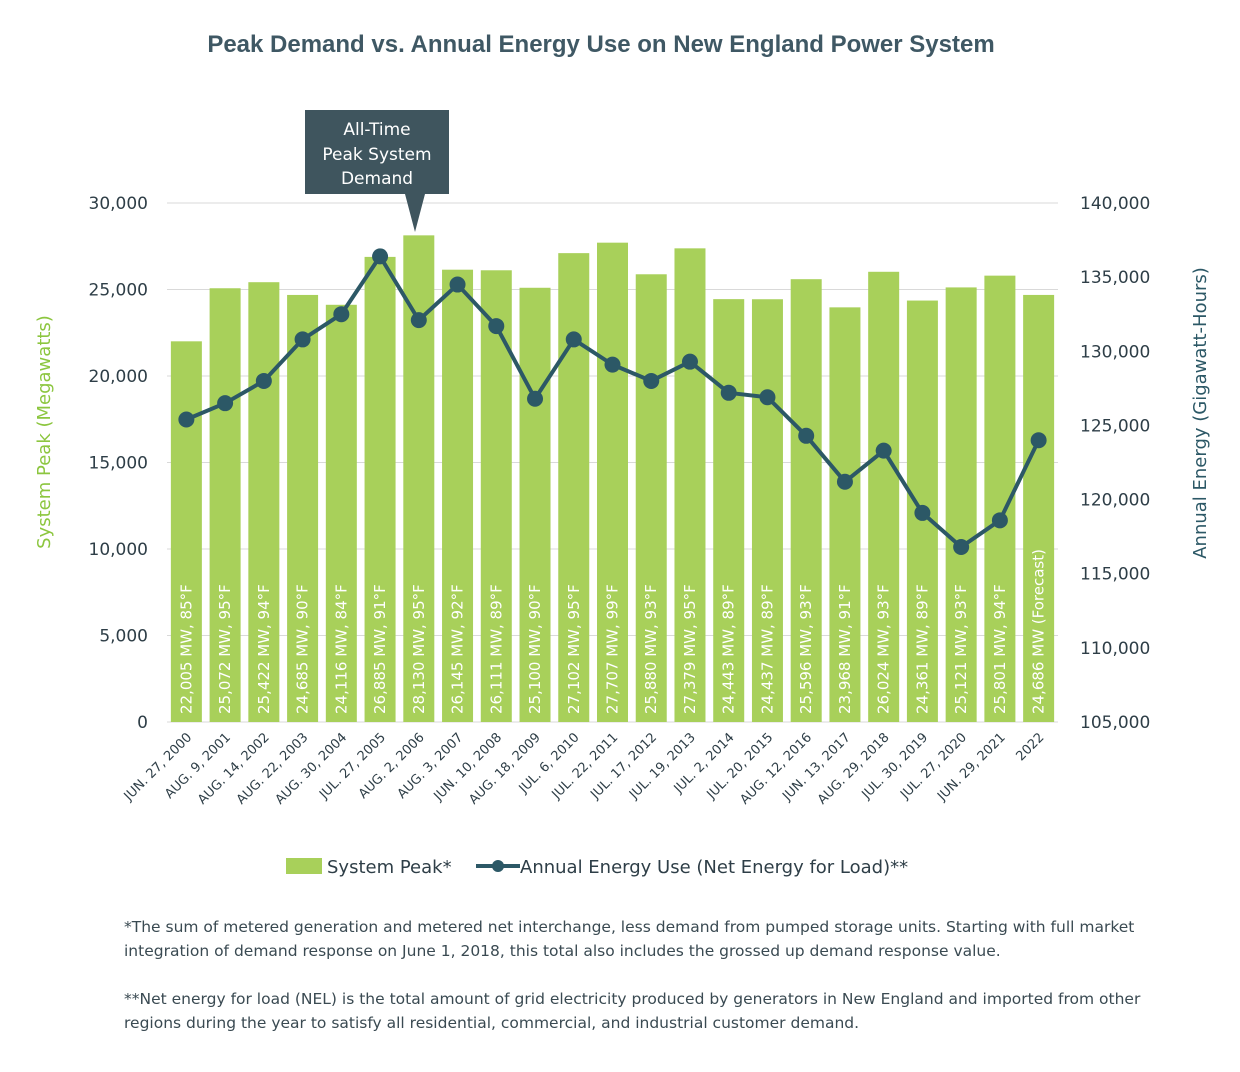  What do you see at coordinates (158, 767) in the screenshot?
I see `x-tick-label: JUN. 27, 2000` at bounding box center [158, 767].